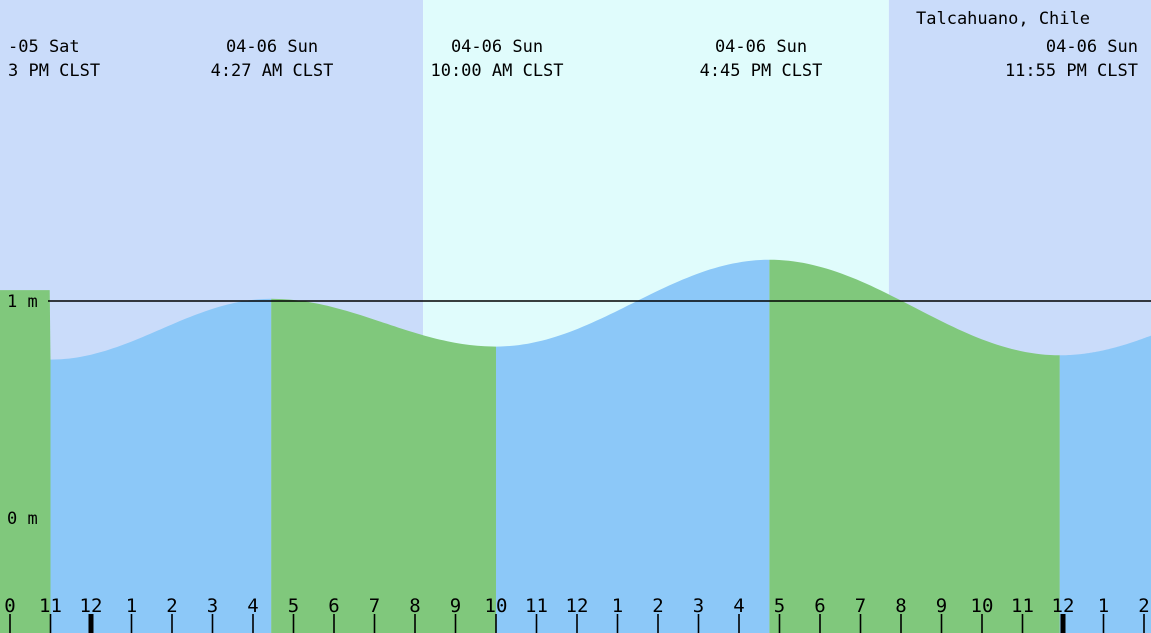 This screenshot has width=1151, height=633. I want to click on event-time-label: 3 PM CLST, so click(54, 71).